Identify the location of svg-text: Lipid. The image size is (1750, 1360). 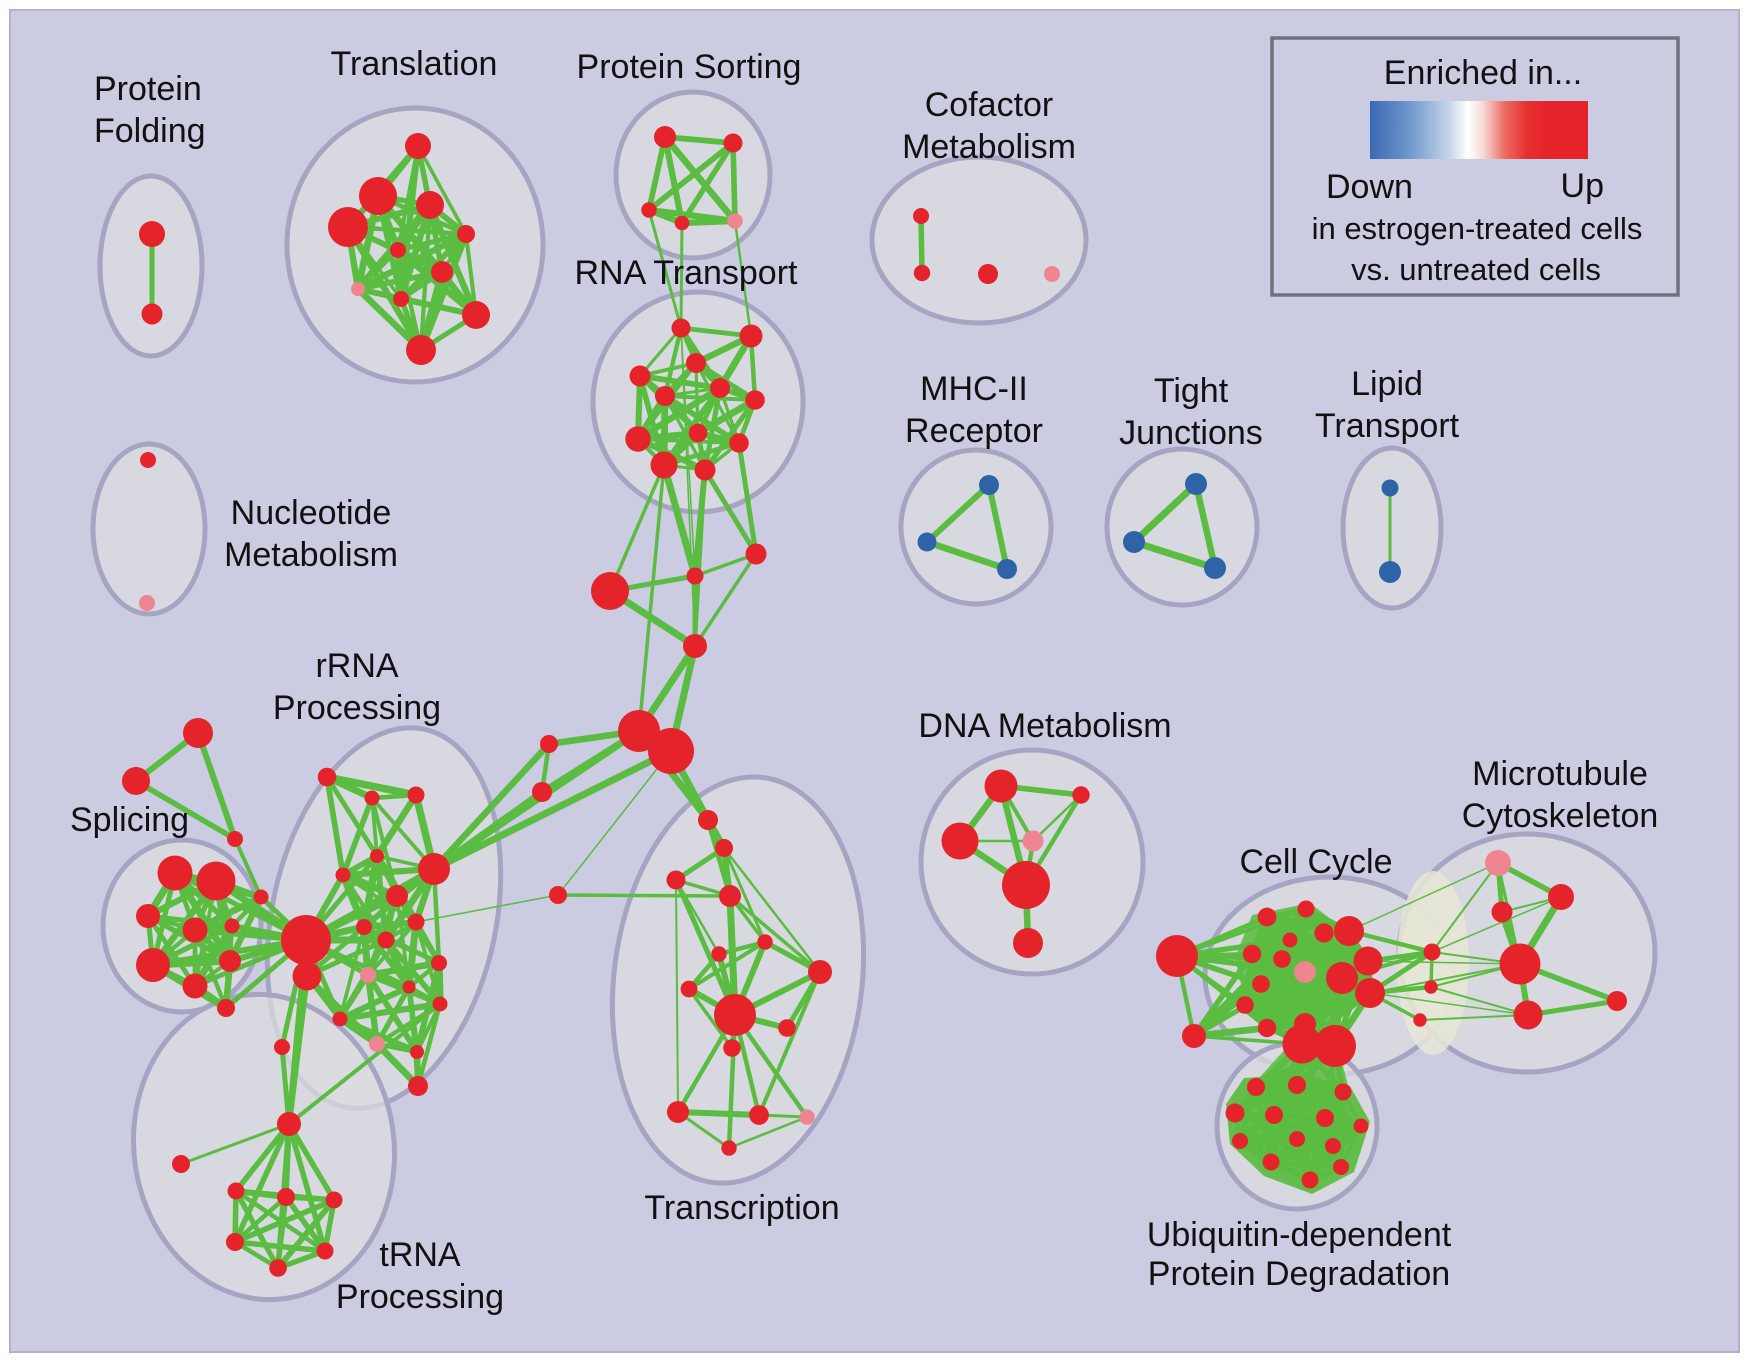
(1387, 384).